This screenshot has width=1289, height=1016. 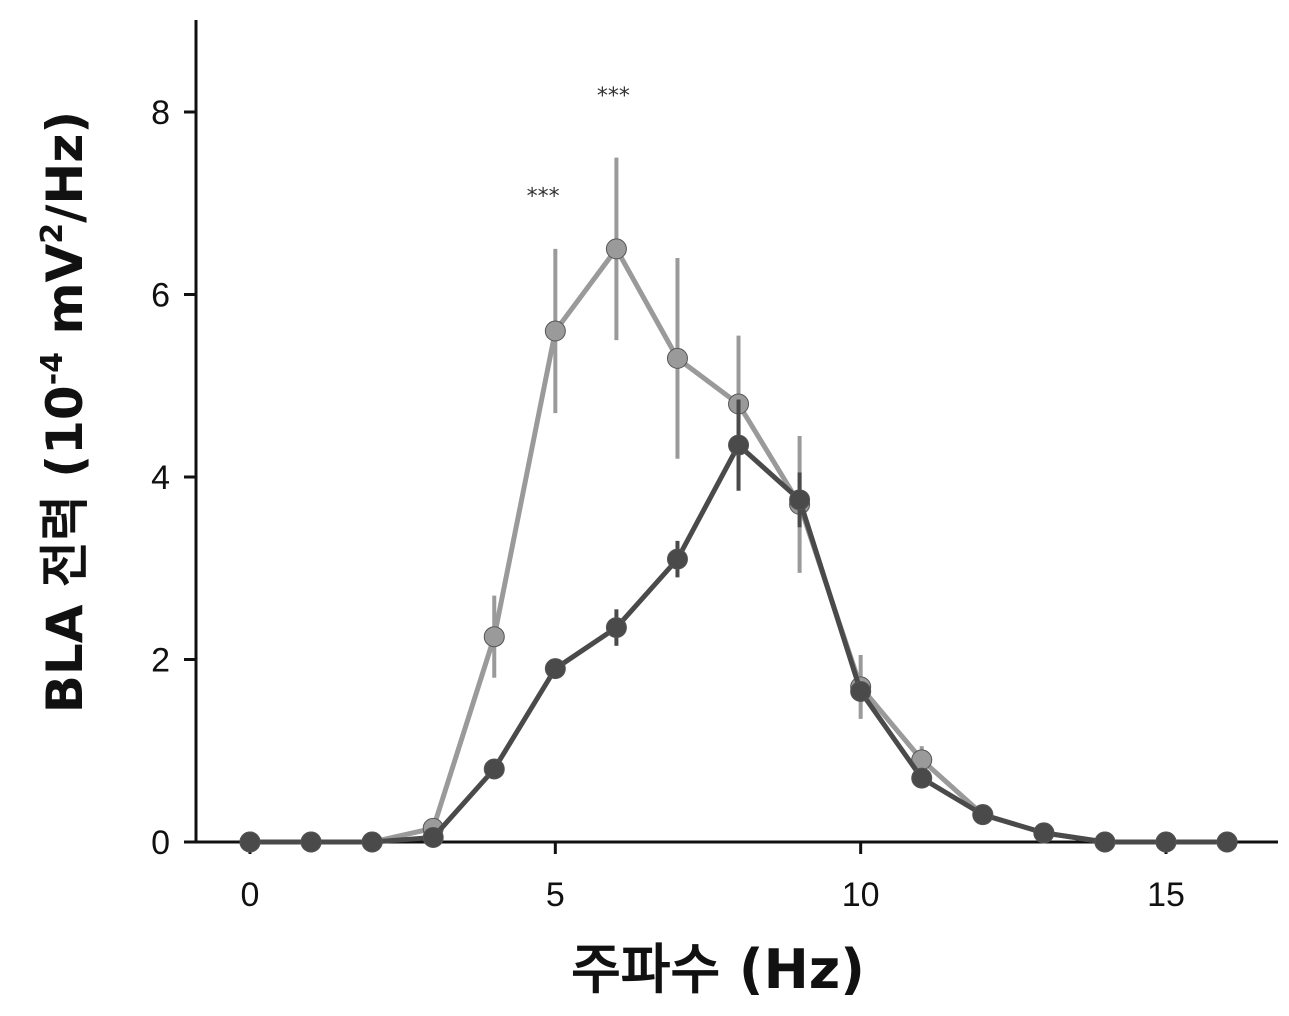 I want to click on annotation-layer: *** ***, so click(x=578, y=146).